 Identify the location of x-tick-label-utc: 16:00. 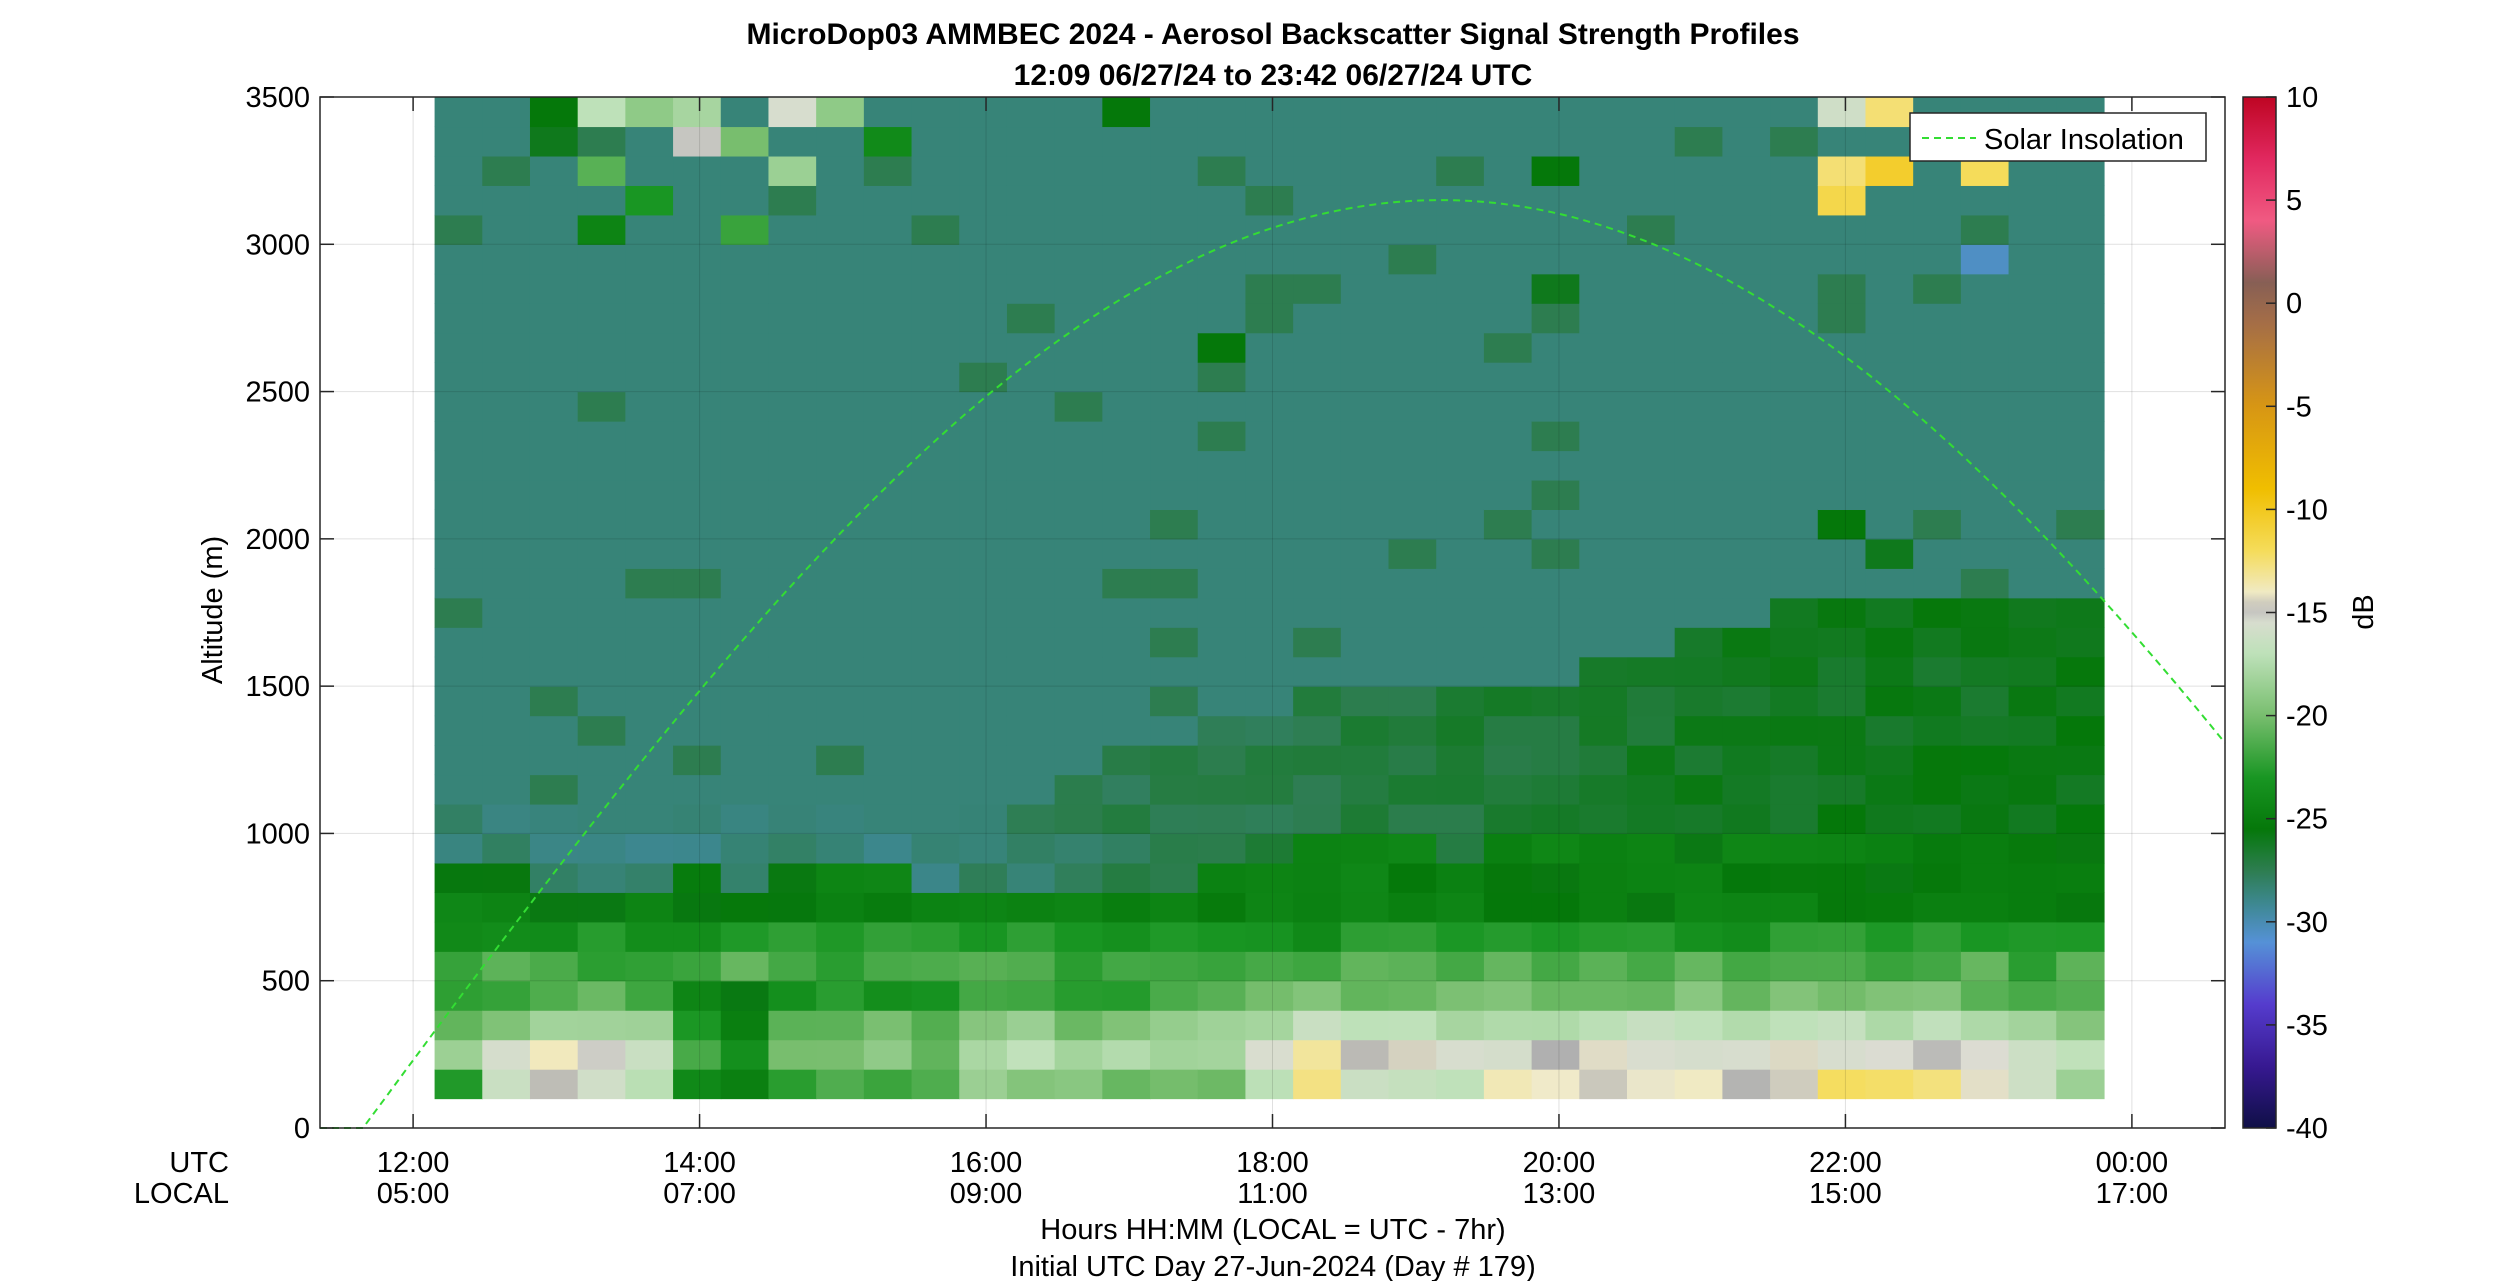
(986, 1163).